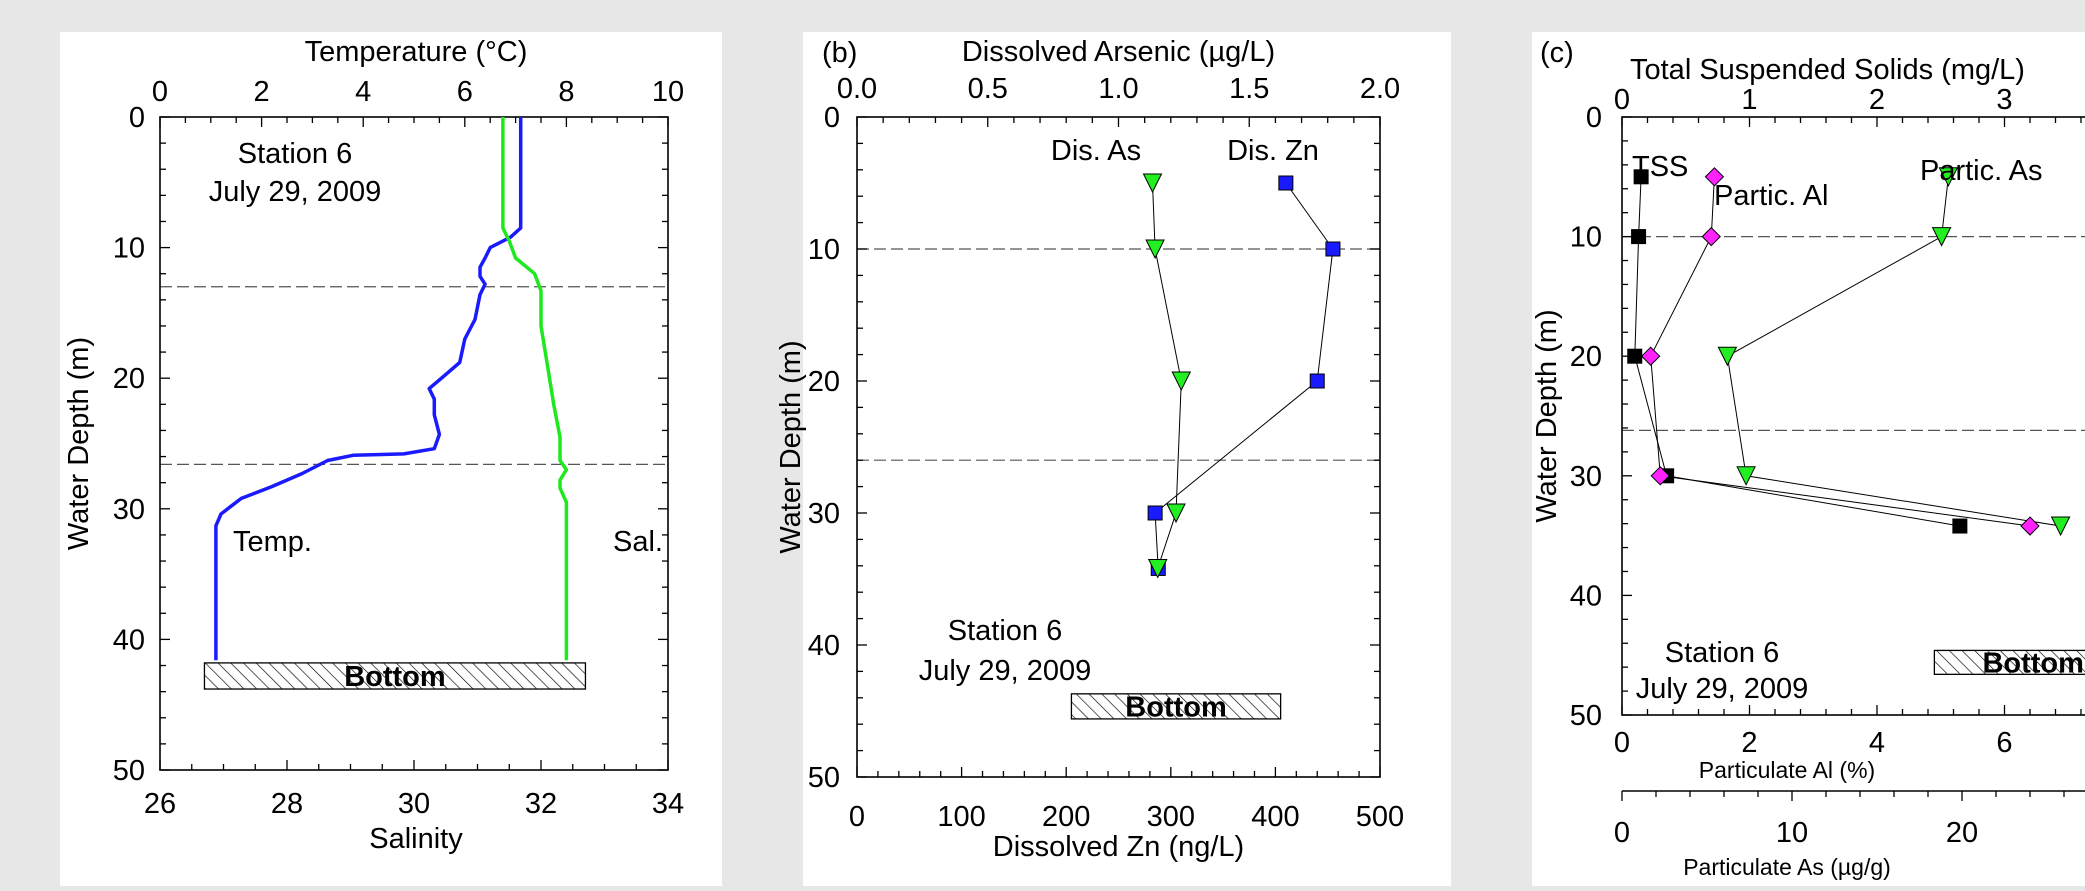  What do you see at coordinates (368, 389) in the screenshot?
I see `temperature-line` at bounding box center [368, 389].